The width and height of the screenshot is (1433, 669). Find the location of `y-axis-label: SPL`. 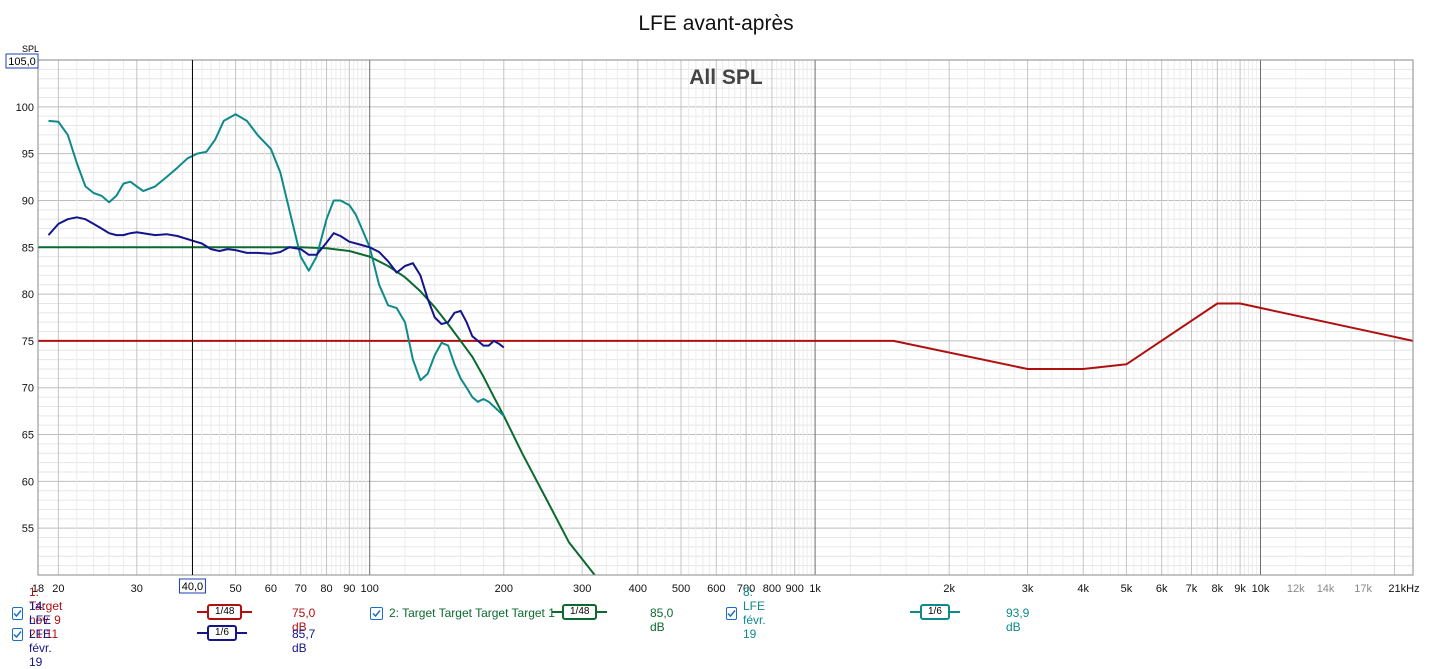

y-axis-label: SPL is located at coordinates (30, 49).